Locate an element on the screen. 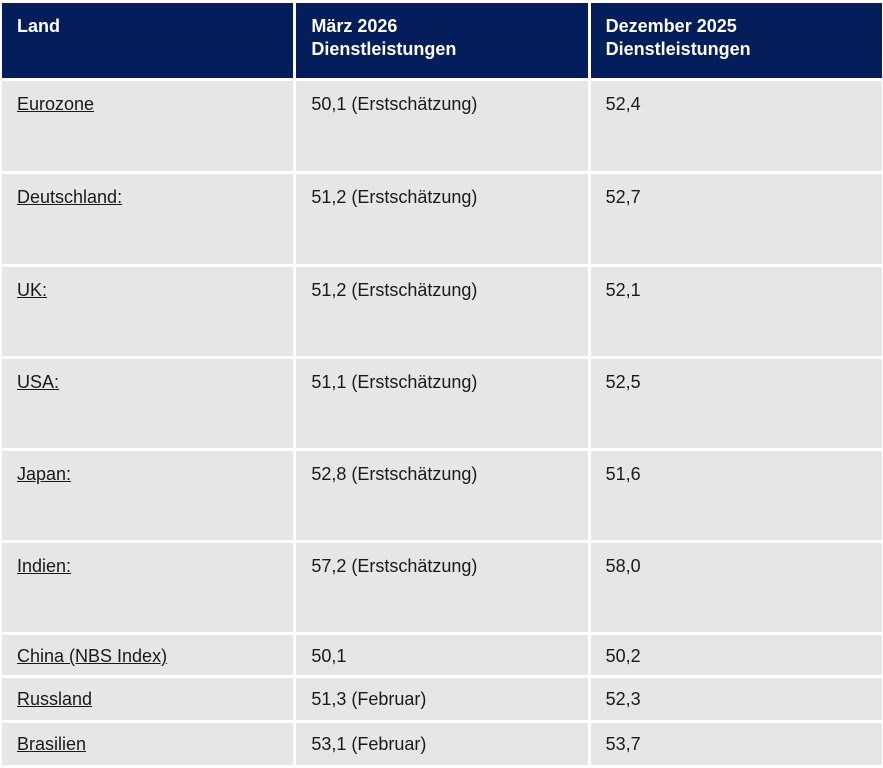 This screenshot has height=768, width=883. table-cell: Japan: is located at coordinates (148, 495).